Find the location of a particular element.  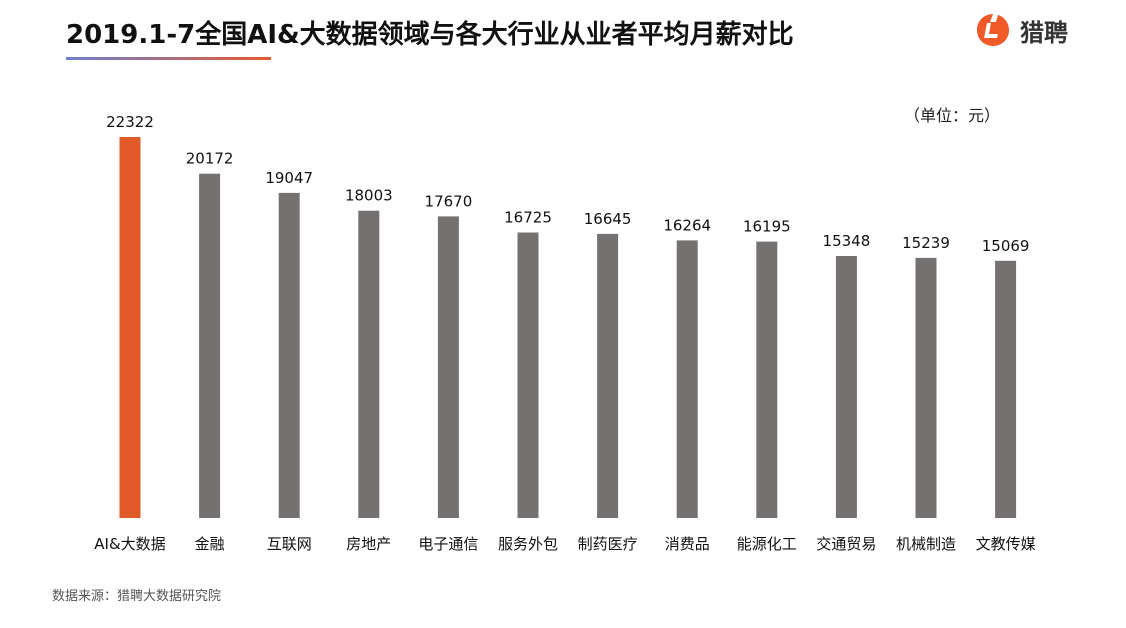

category-label-0: AI&大数据 is located at coordinates (129, 544).